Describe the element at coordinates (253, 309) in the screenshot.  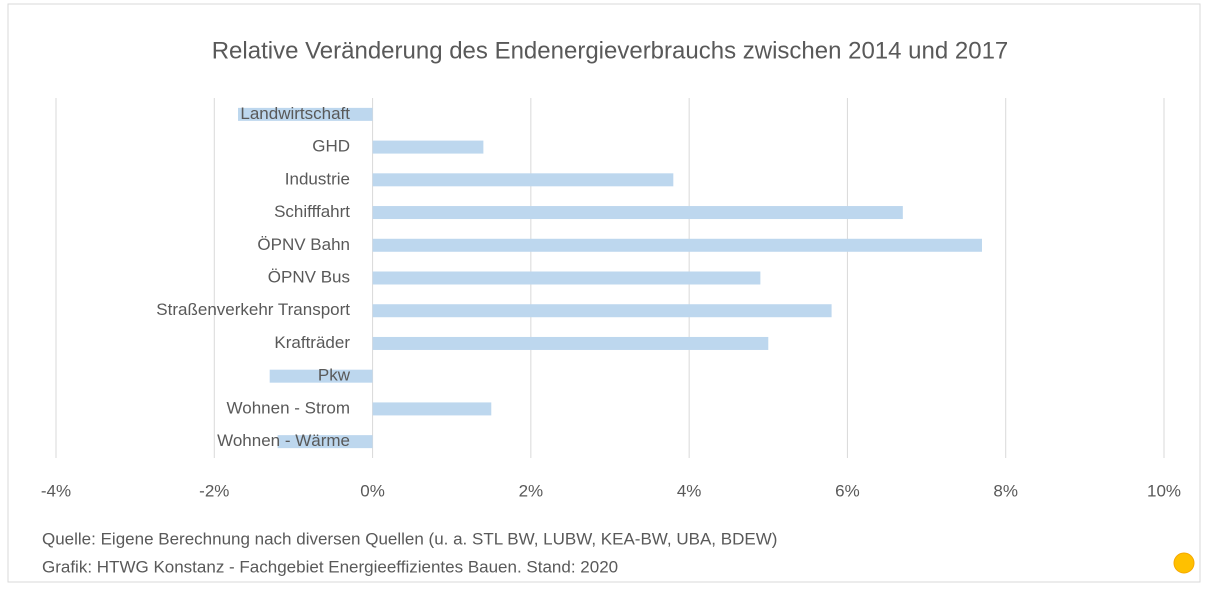
I see `y-tick-label: Straßenverkehr Transport` at that location.